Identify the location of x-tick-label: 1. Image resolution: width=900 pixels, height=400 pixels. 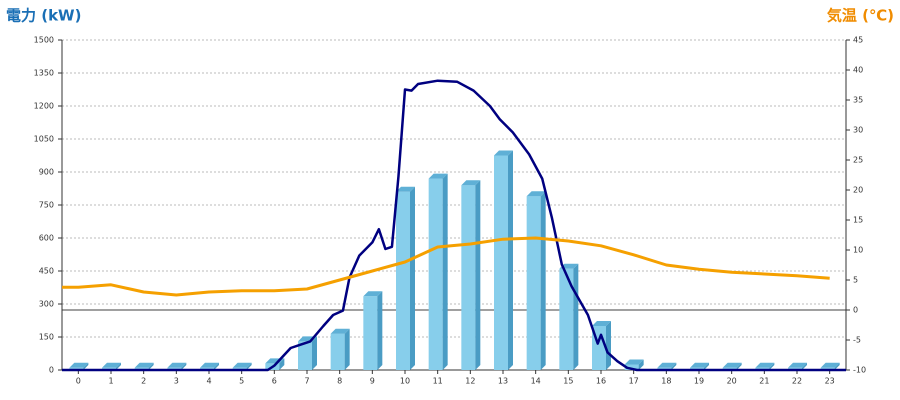
(110, 381).